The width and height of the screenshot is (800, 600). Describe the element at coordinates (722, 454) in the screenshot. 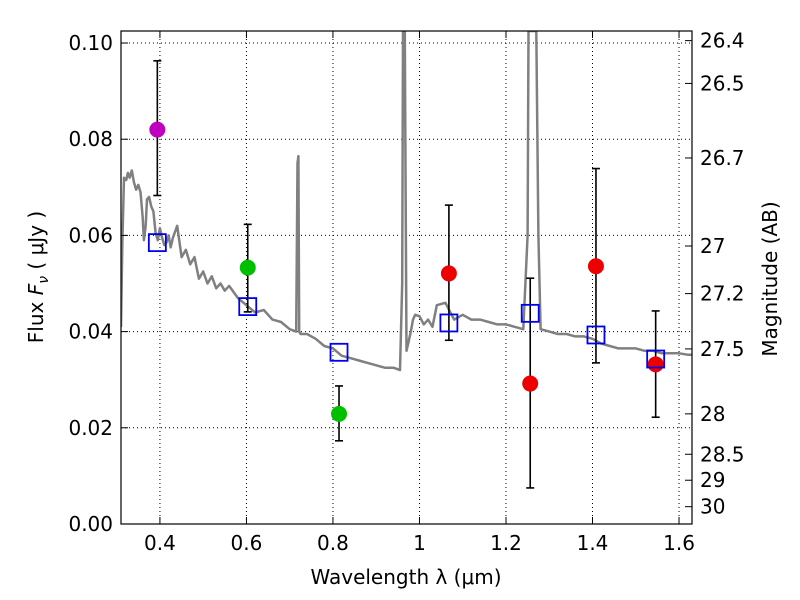

I see `mag-tick-label: 28.5` at that location.